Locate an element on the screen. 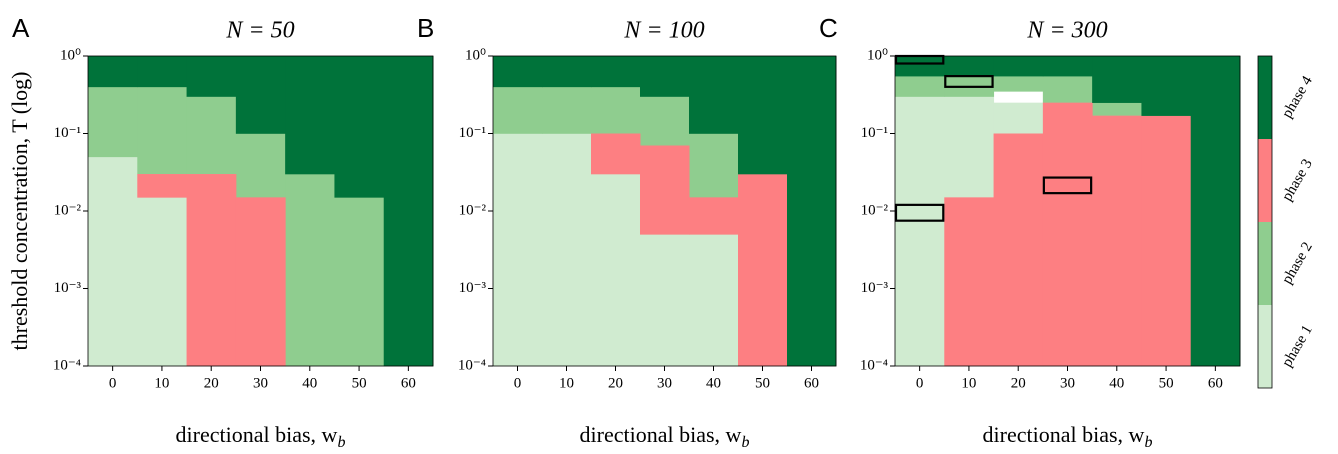 Image resolution: width=1338 pixels, height=454 pixels. colorbar-label: phase 1 is located at coordinates (1297, 346).